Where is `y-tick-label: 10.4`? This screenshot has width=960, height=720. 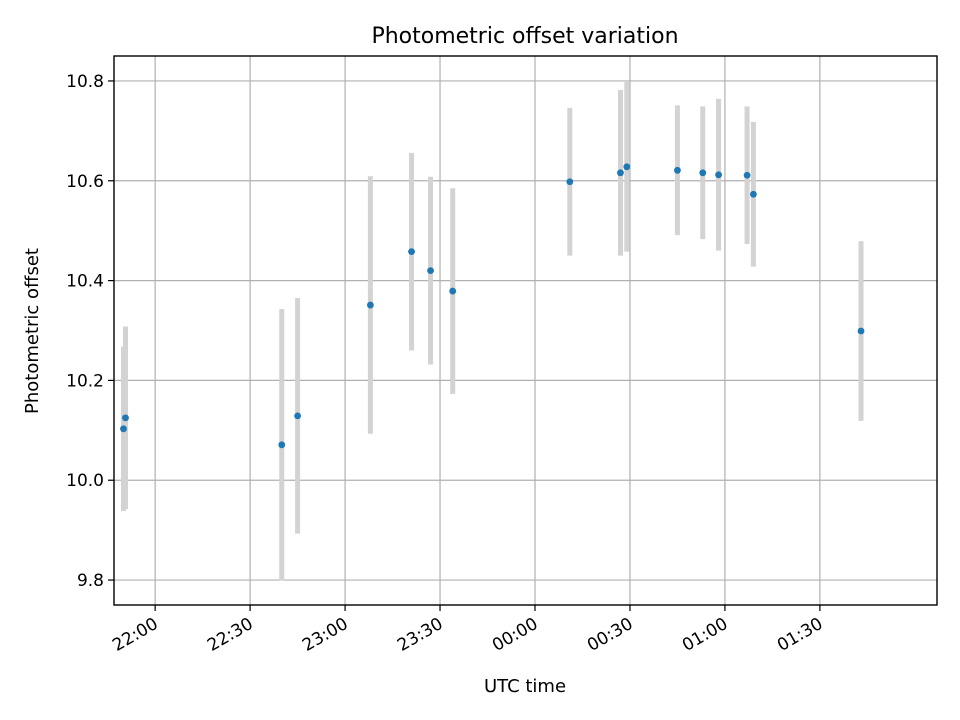
y-tick-label: 10.4 is located at coordinates (85, 282).